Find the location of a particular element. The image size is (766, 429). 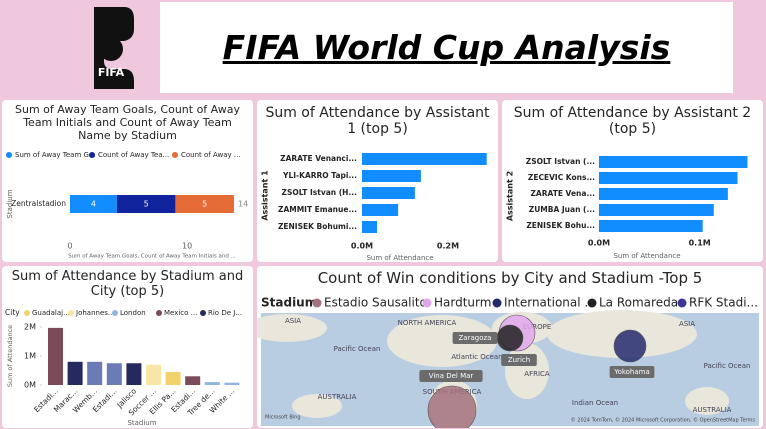

map-region-label: NORTH AMERICA is located at coordinates (427, 323).